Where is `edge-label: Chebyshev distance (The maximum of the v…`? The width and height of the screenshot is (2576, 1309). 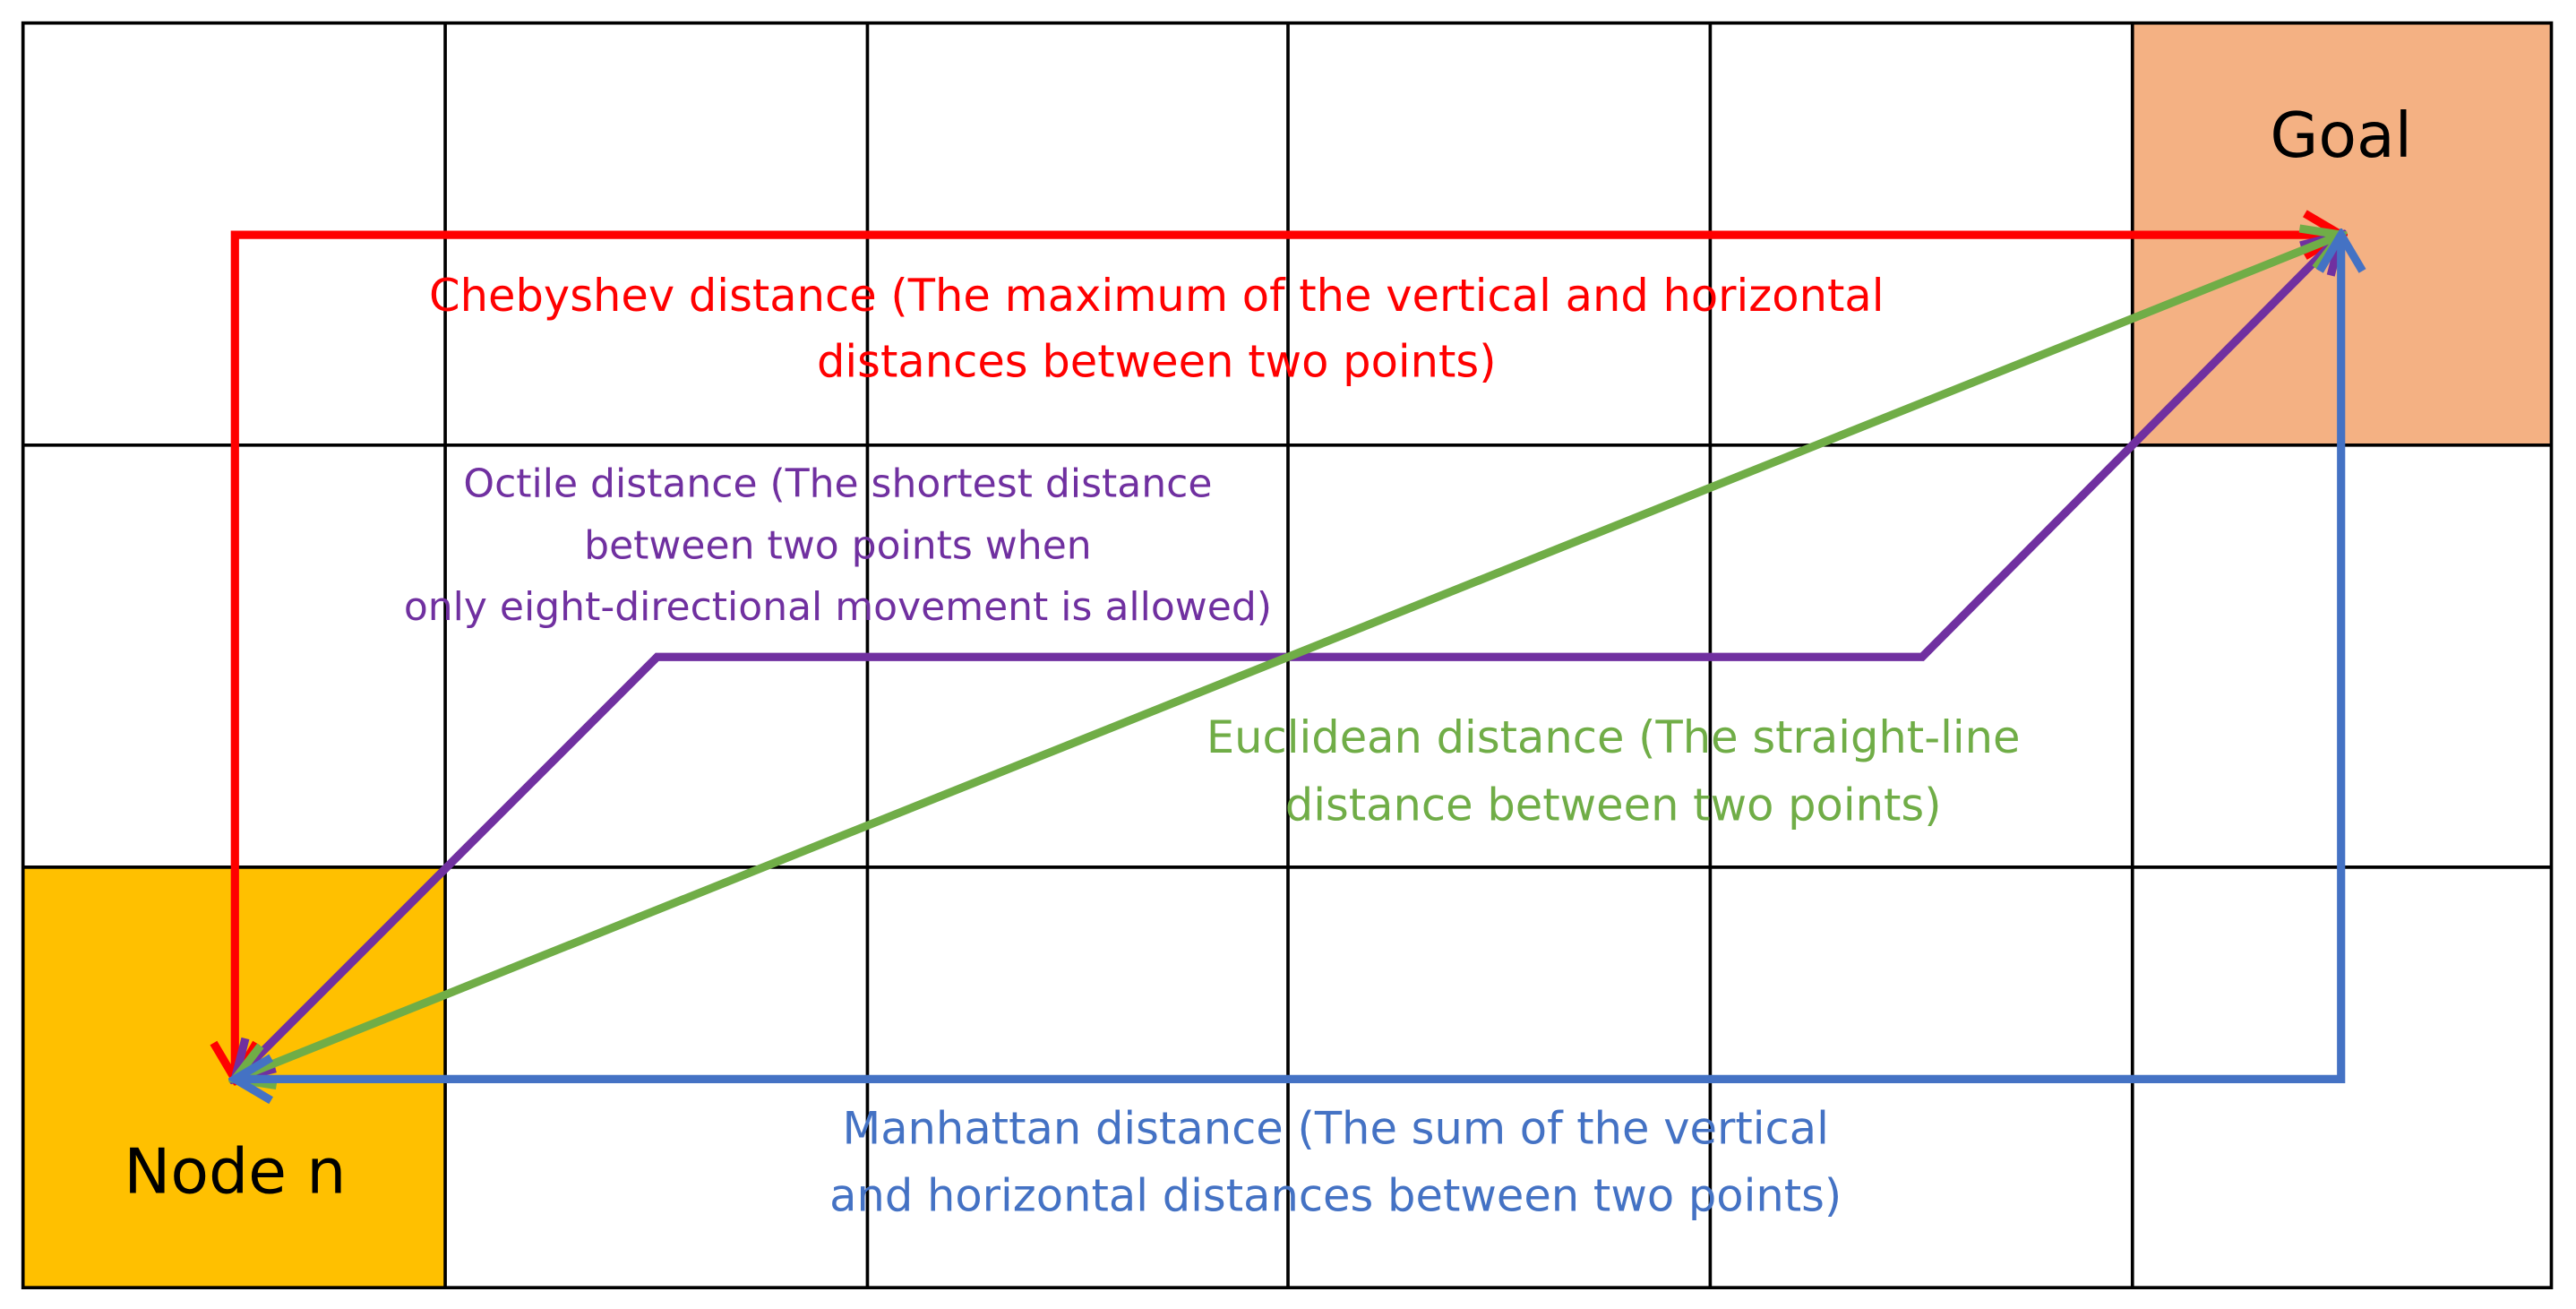 edge-label: Chebyshev distance (The maximum of the v… is located at coordinates (1156, 296).